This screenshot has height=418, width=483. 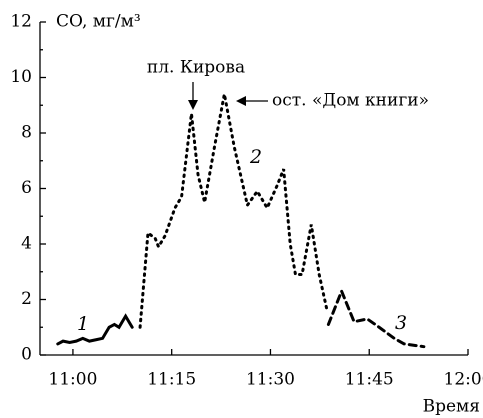 What do you see at coordinates (21, 22) in the screenshot?
I see `y-tick-label: 12` at bounding box center [21, 22].